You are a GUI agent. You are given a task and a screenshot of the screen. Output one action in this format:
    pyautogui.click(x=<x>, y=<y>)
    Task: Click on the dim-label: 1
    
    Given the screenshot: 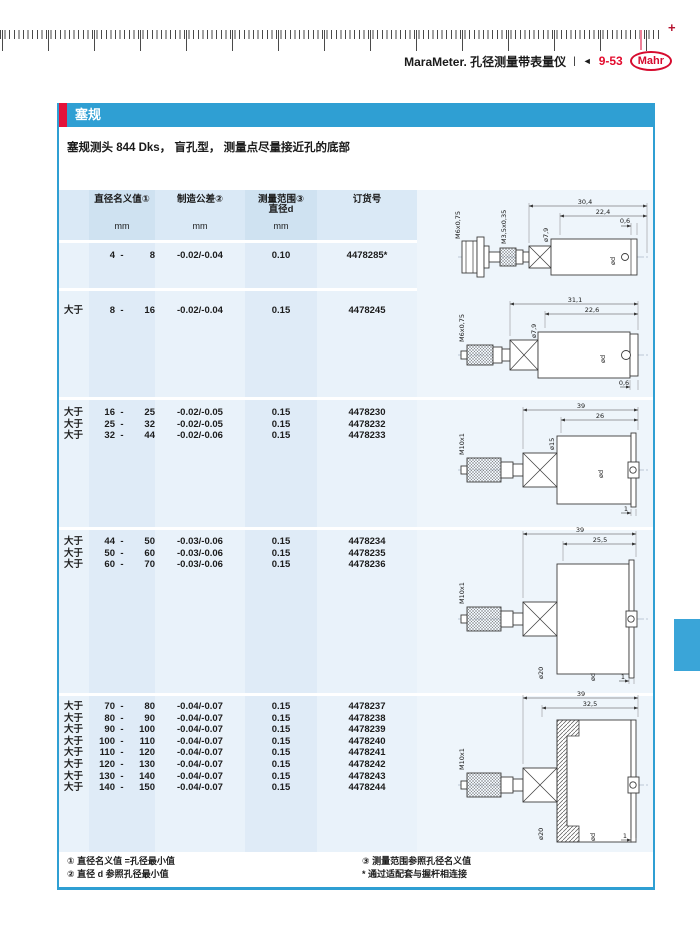 What is the action you would take?
    pyautogui.click(x=625, y=836)
    